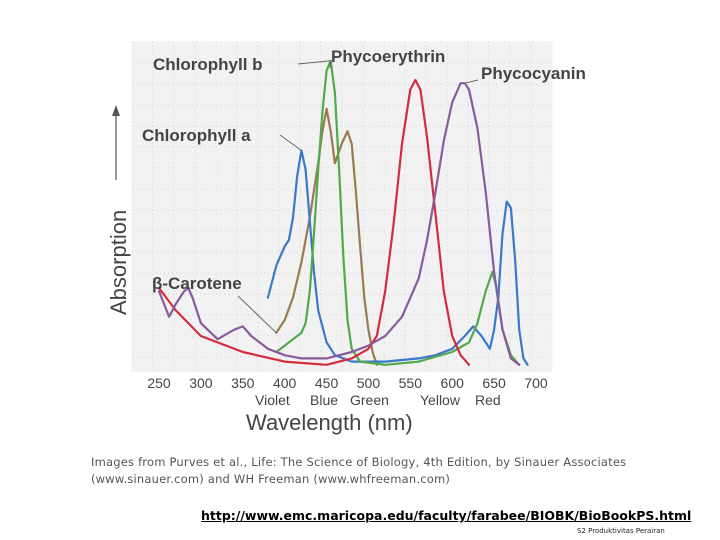 The height and width of the screenshot is (540, 720). Describe the element at coordinates (369, 400) in the screenshot. I see `band-label-green: Green` at that location.